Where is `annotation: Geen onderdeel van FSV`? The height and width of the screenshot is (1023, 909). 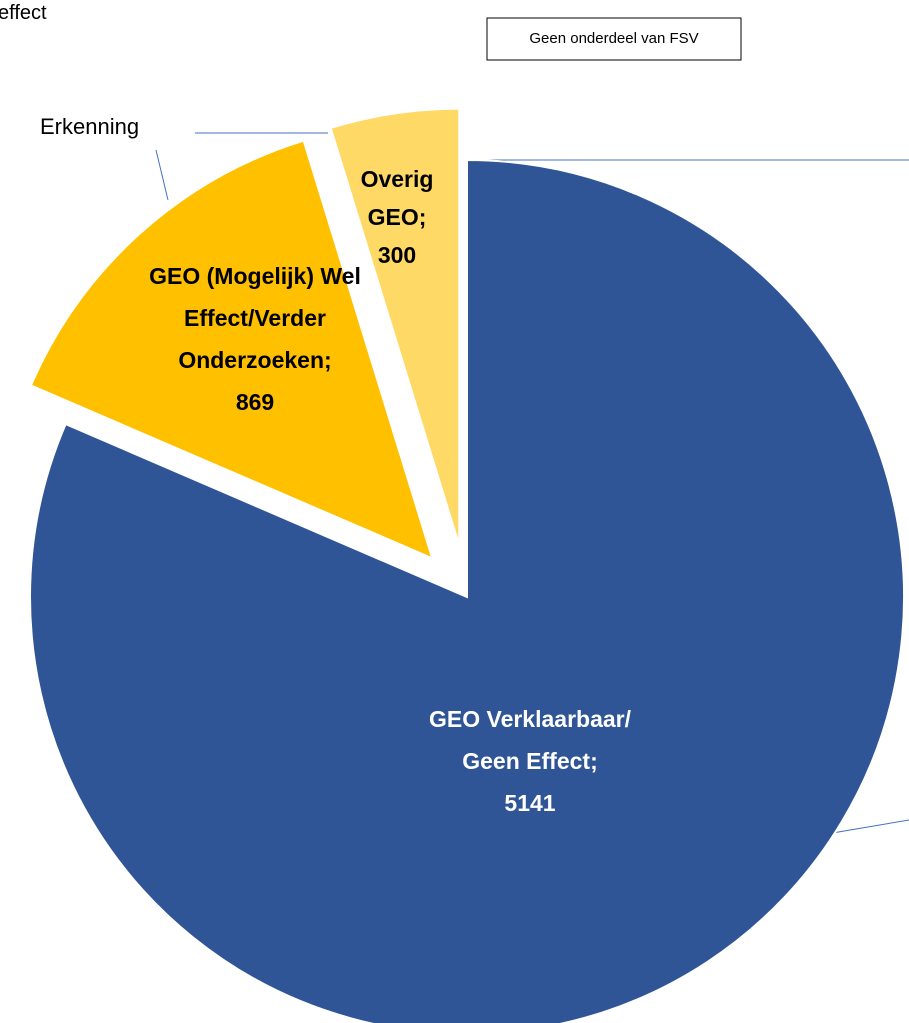
annotation: Geen onderdeel van FSV is located at coordinates (614, 38).